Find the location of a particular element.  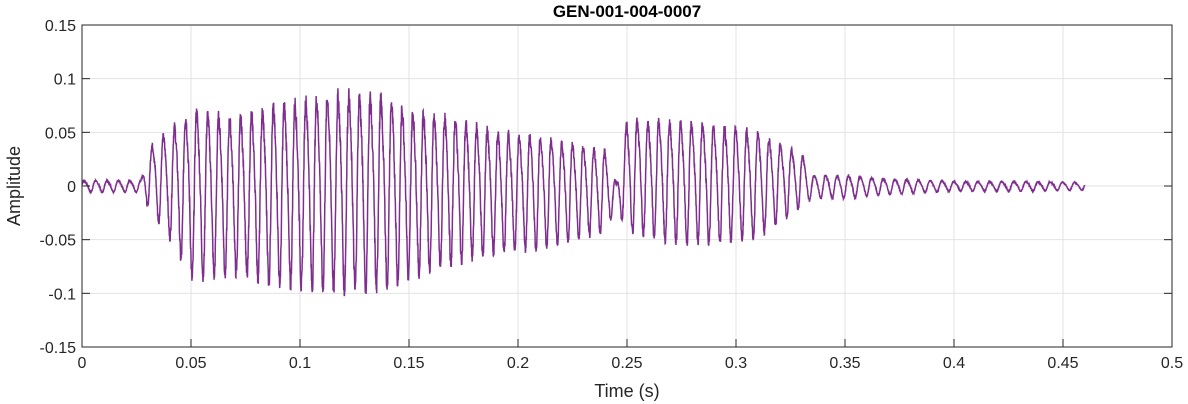

x-tick-label: 0.3 is located at coordinates (736, 363).